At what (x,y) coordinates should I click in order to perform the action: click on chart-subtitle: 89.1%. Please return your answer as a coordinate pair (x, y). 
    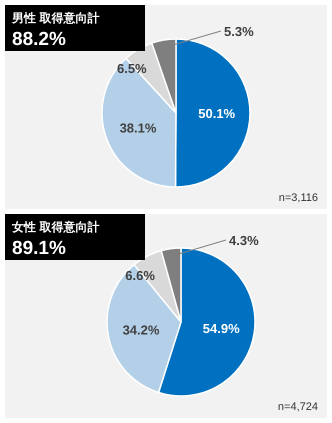
    Looking at the image, I should click on (39, 248).